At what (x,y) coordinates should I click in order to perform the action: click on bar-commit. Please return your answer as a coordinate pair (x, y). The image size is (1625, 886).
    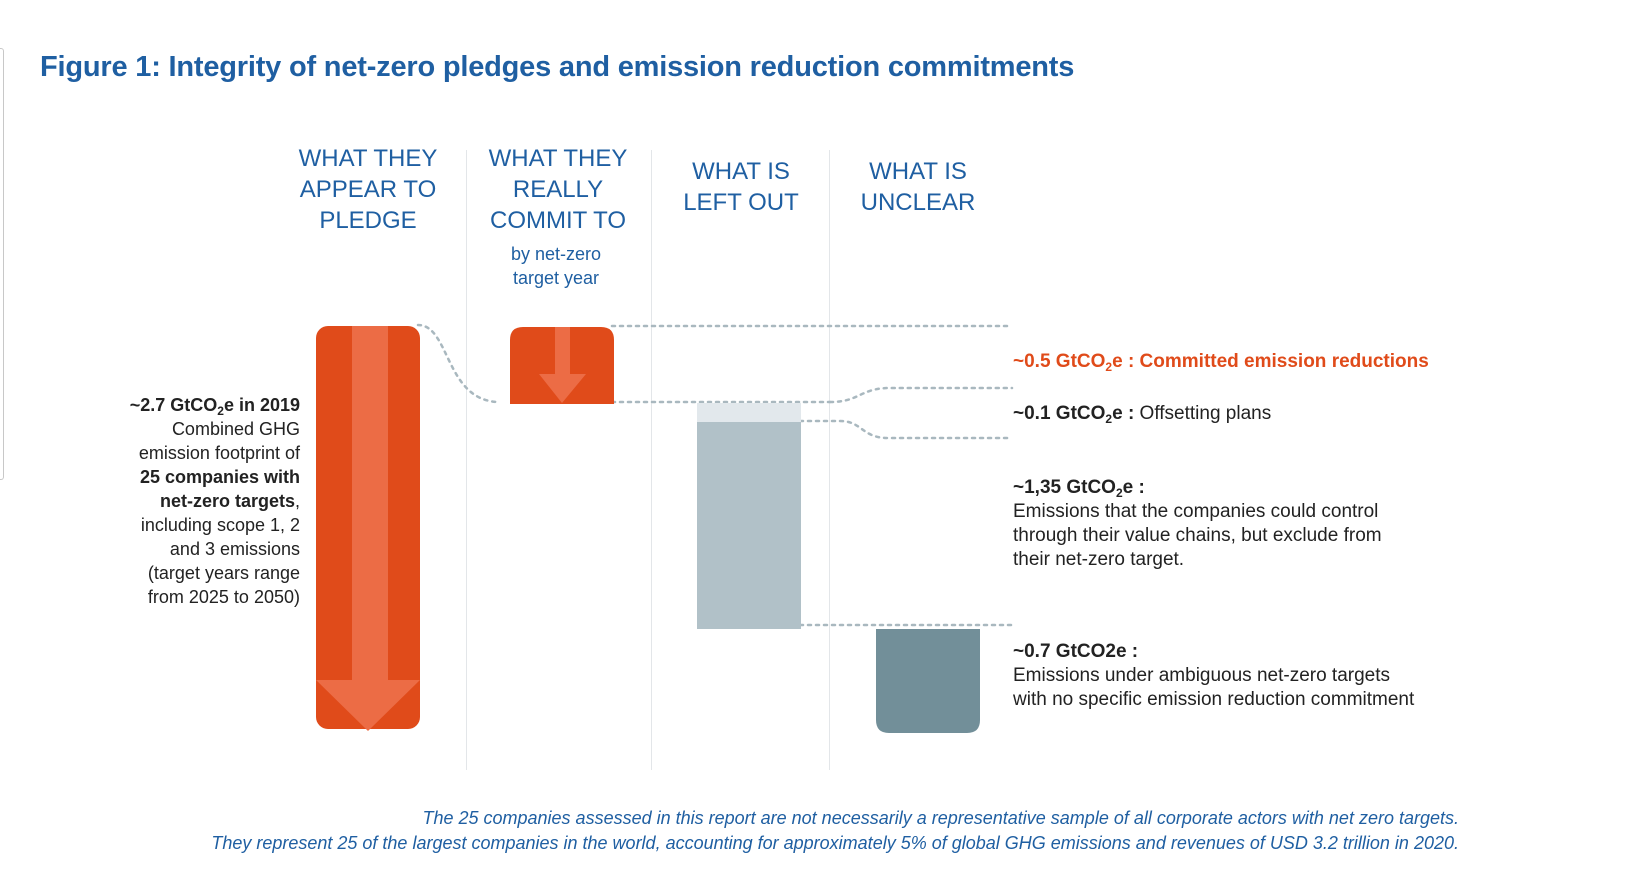
    Looking at the image, I should click on (562, 365).